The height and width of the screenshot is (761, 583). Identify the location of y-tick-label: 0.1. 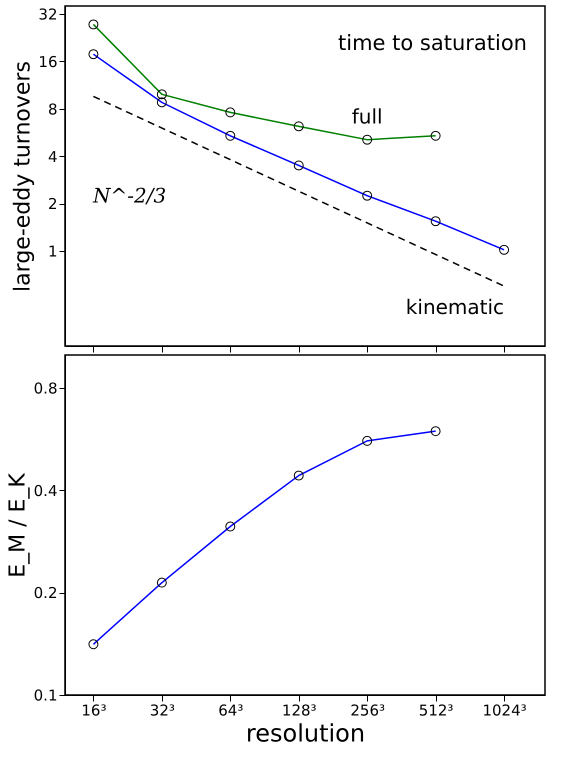
(46, 695).